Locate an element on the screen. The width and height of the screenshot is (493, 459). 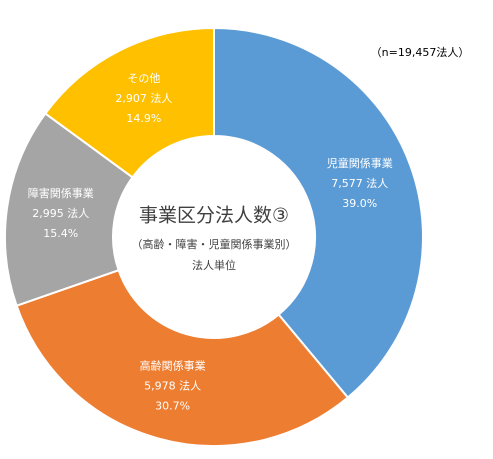
value-label: 2,907 法人 is located at coordinates (143, 98).